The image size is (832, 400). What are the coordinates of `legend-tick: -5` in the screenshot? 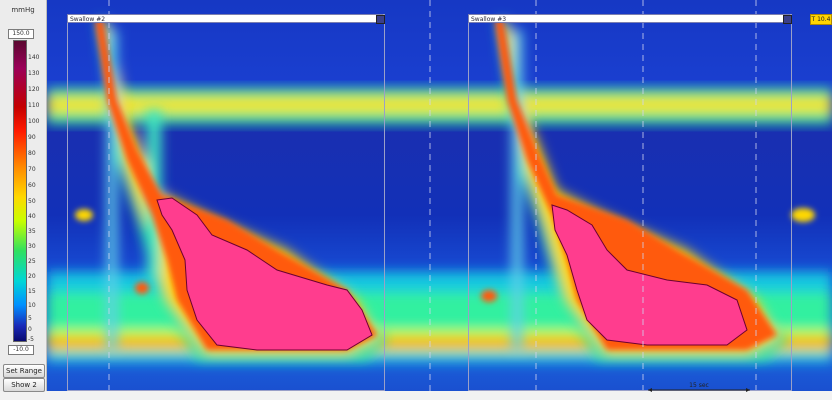 It's located at (31, 339).